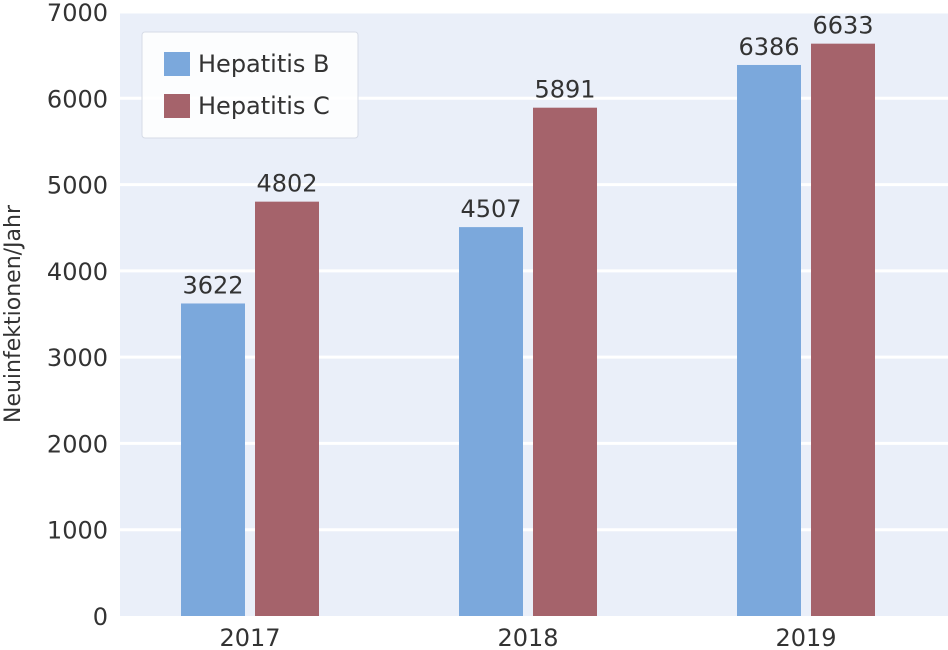 The height and width of the screenshot is (650, 948). I want to click on data-label: 4802, so click(286, 184).